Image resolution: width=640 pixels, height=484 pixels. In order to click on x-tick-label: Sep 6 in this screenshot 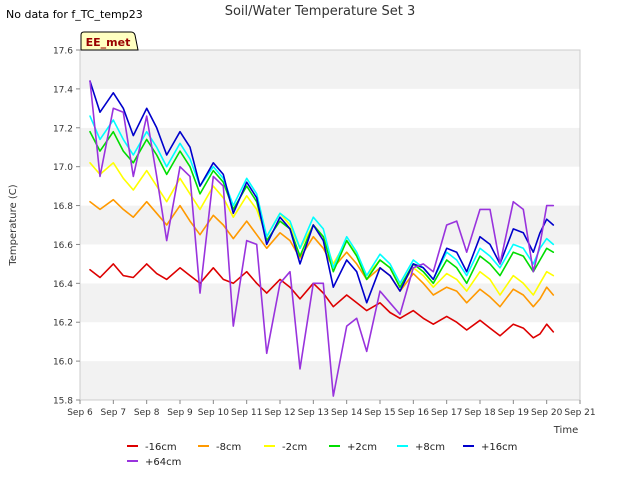, I will do `click(80, 413)`.